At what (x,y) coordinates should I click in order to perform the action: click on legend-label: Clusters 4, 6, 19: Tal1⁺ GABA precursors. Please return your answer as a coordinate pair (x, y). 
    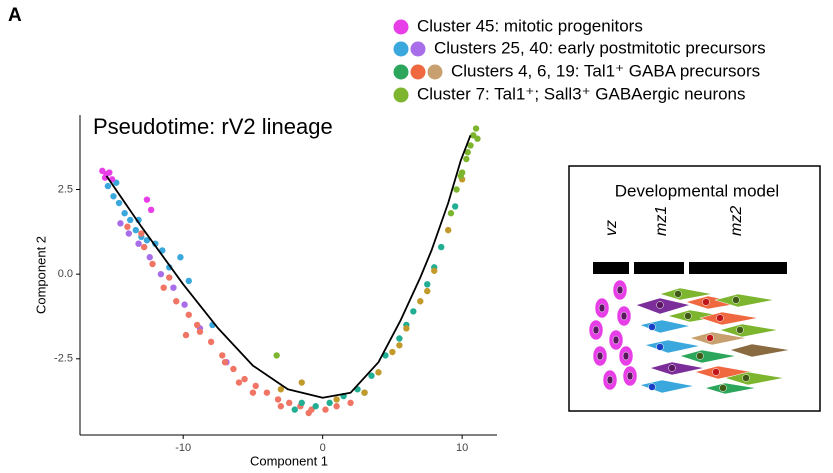
    Looking at the image, I should click on (605, 70).